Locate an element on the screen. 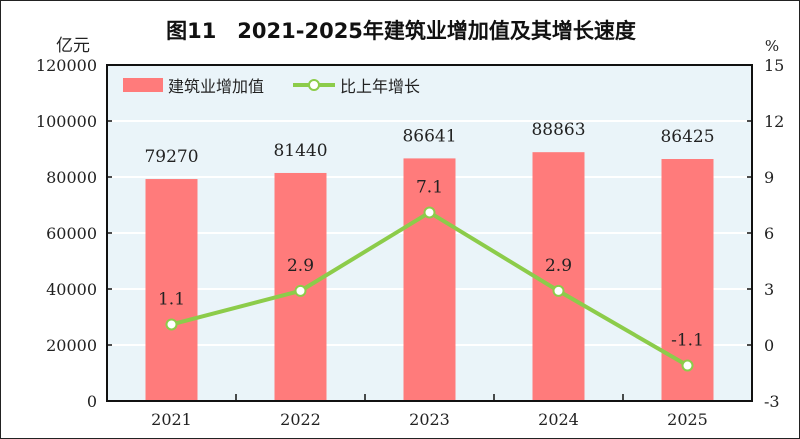 The height and width of the screenshot is (439, 800). left-axis-unit: 亿元 is located at coordinates (73, 46).